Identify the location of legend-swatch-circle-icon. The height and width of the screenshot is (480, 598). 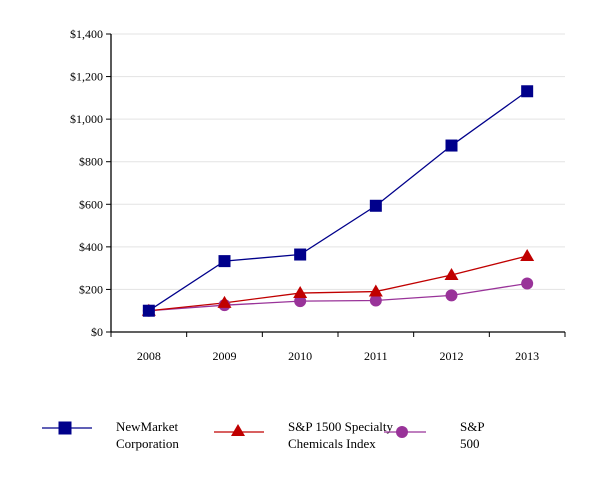
(405, 432).